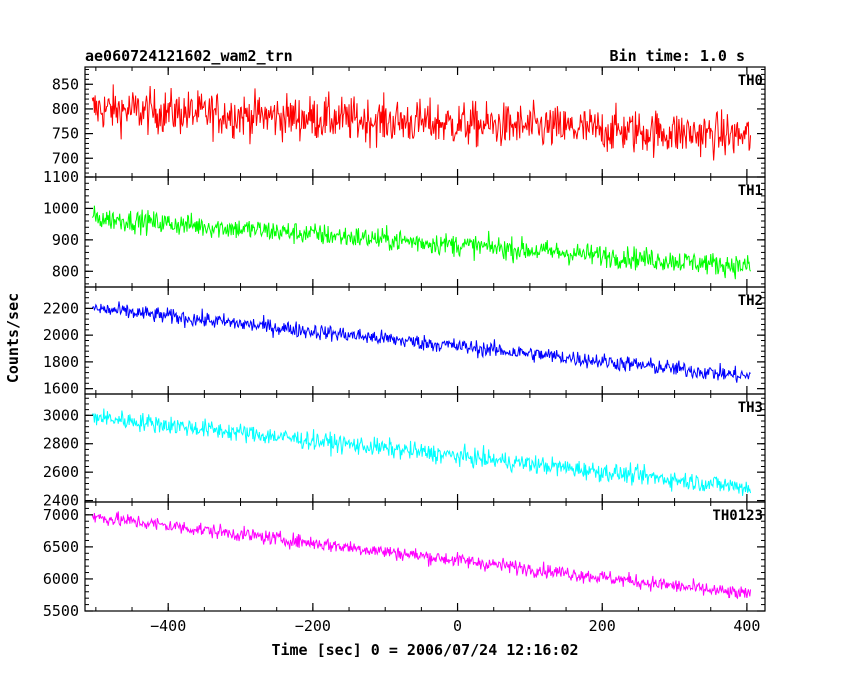 The height and width of the screenshot is (680, 850). Describe the element at coordinates (65, 158) in the screenshot. I see `y-tick-label: 700` at that location.